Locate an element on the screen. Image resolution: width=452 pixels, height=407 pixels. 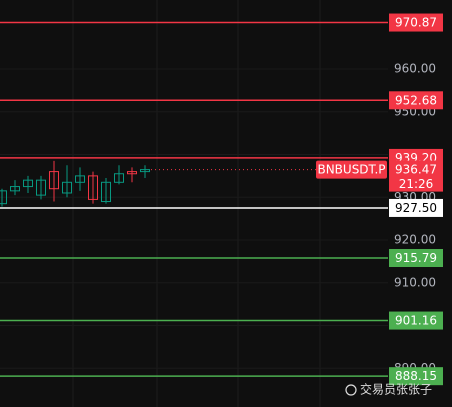
level-label: 952.68 is located at coordinates (416, 100).